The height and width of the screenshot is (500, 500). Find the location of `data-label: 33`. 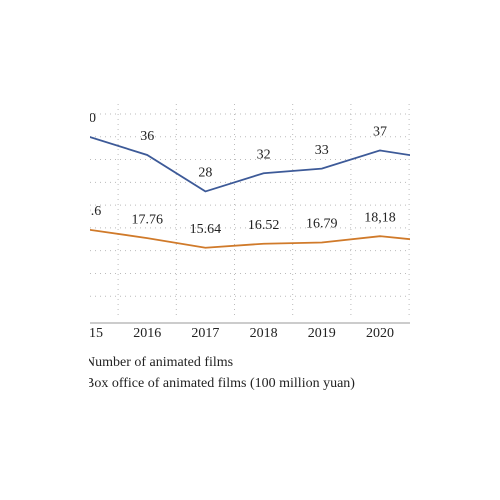

data-label: 33 is located at coordinates (322, 150).